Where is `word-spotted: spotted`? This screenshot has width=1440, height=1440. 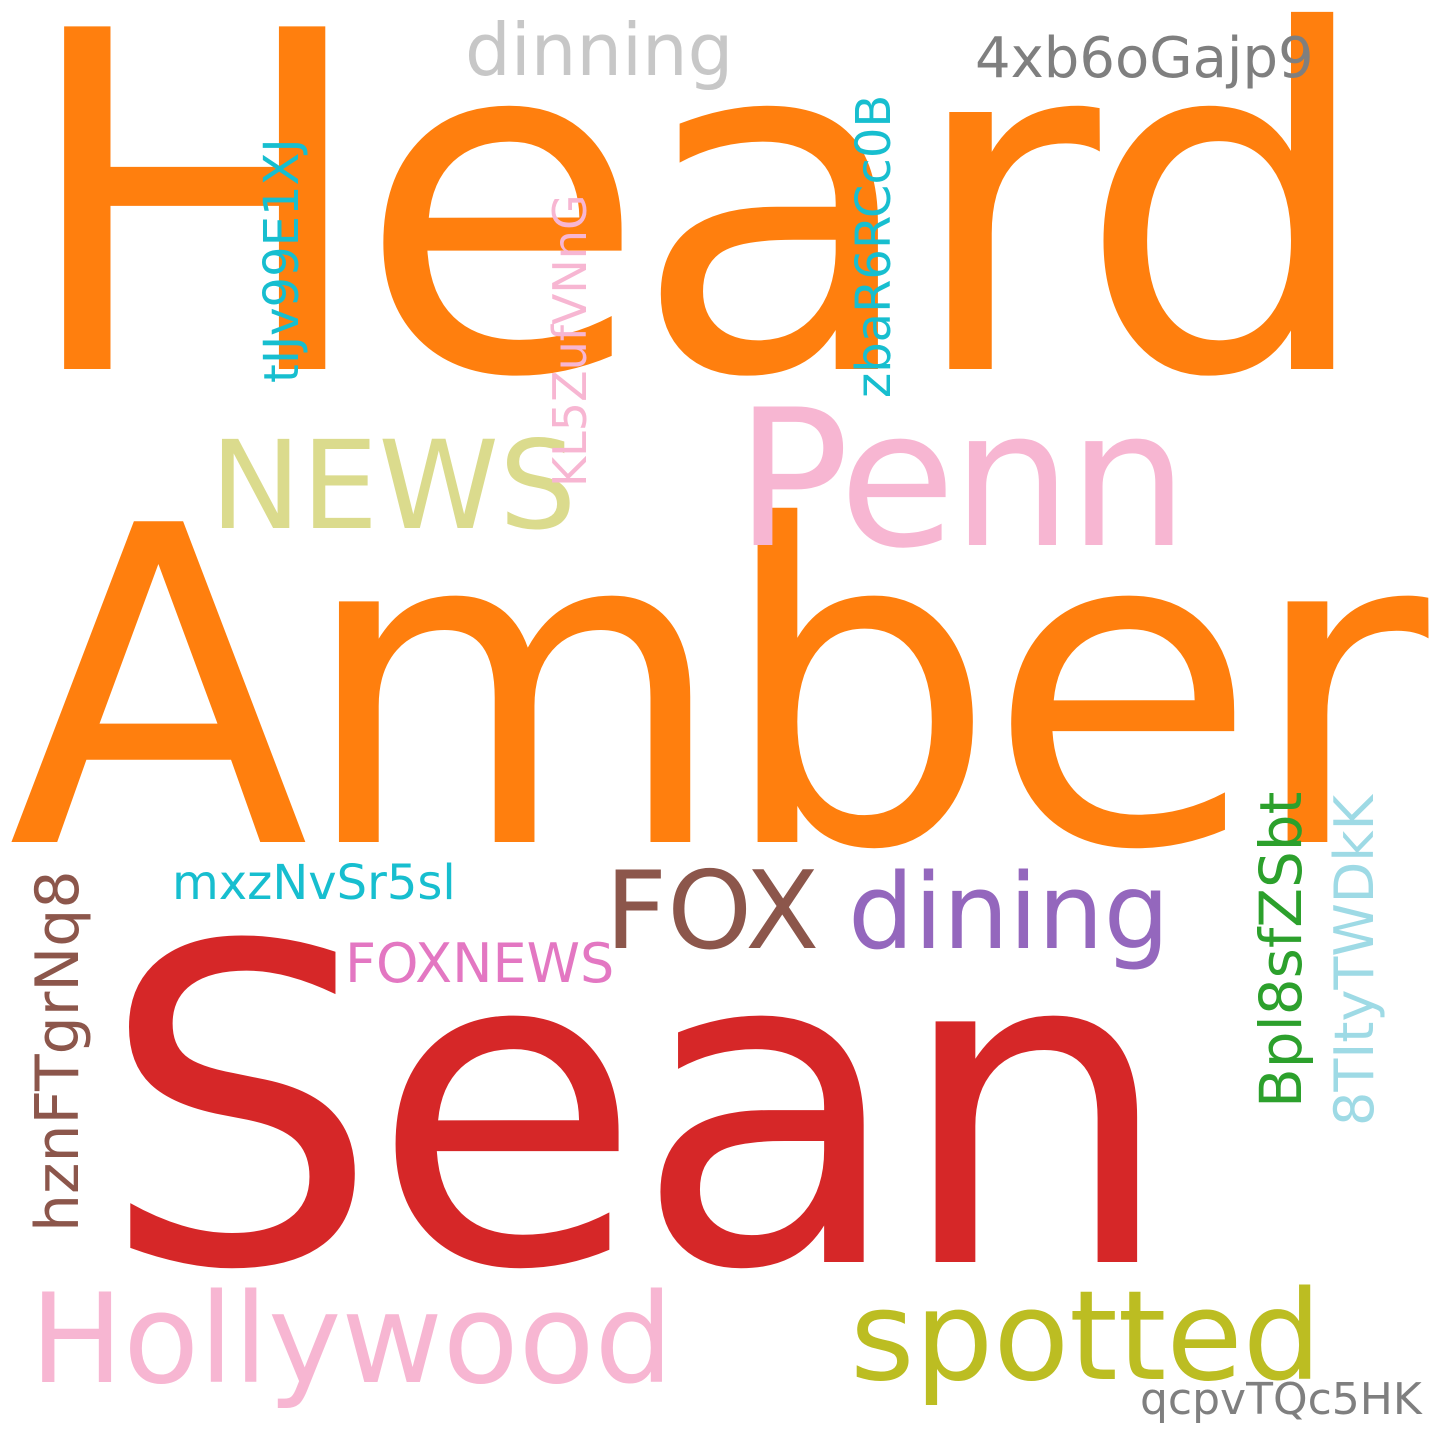 word-spotted: spotted is located at coordinates (1086, 1337).